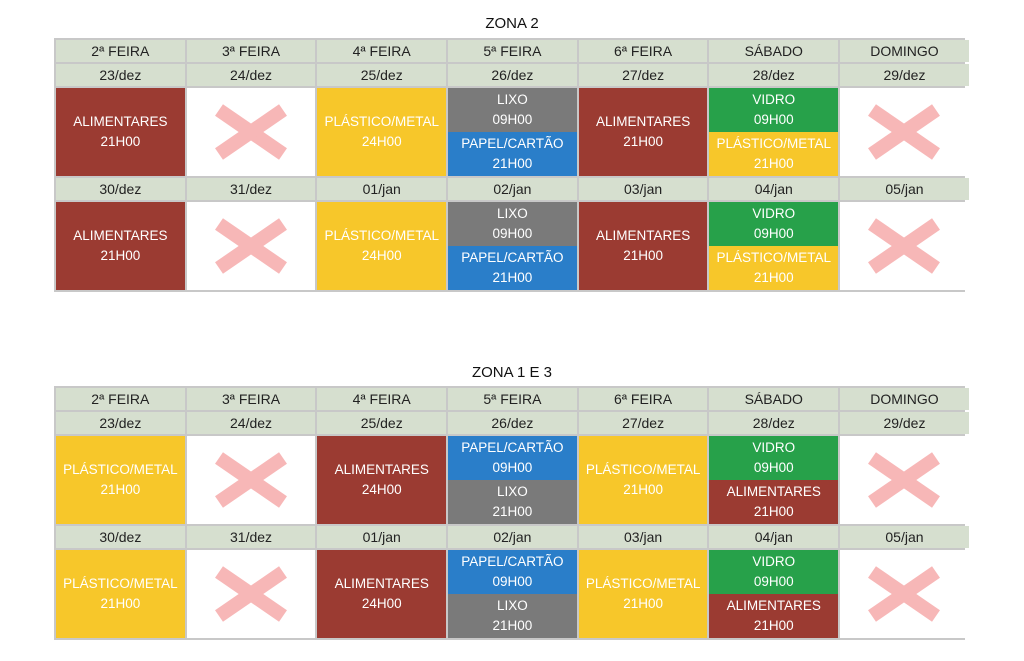 This screenshot has height=661, width=1024. I want to click on schedule-cell: PLÁSTICO/METAL 21H00, so click(643, 594).